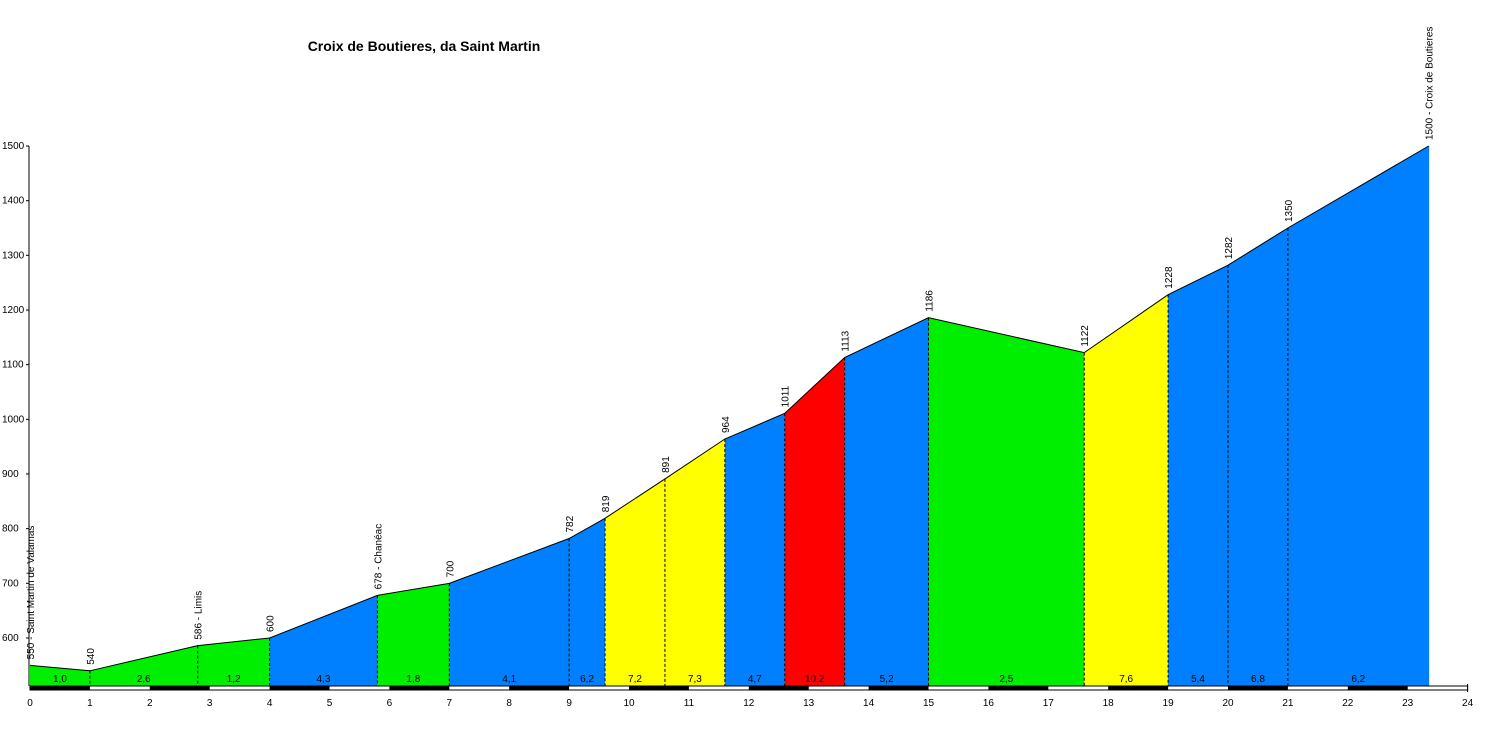  What do you see at coordinates (749, 703) in the screenshot?
I see `x-tick-label: 12` at bounding box center [749, 703].